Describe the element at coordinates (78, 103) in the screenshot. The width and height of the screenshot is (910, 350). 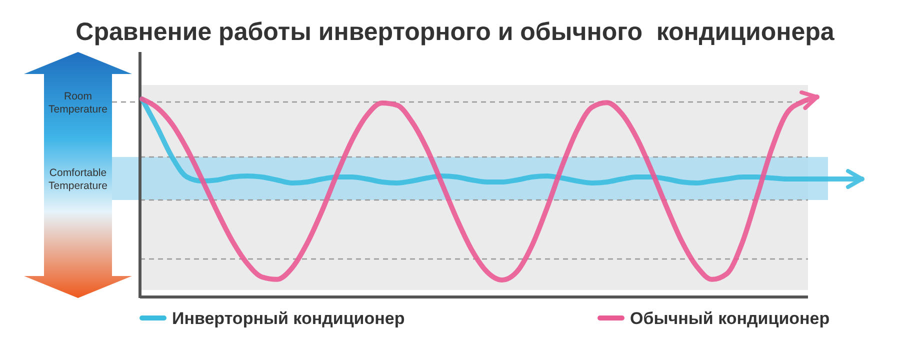
I see `ref-line-label: Room Temperature` at that location.